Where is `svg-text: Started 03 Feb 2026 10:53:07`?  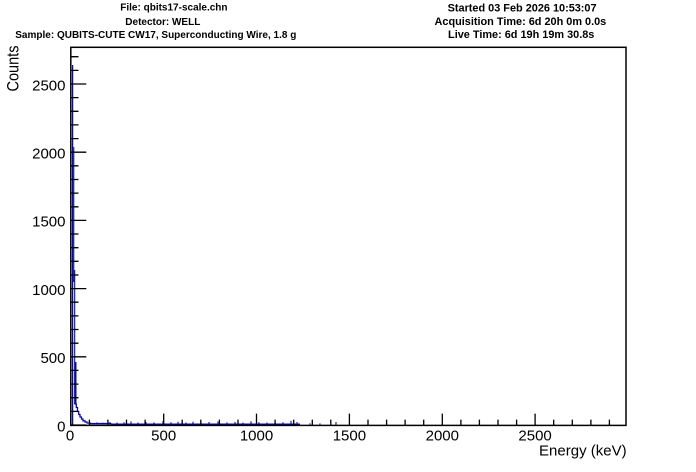
svg-text: Started 03 Feb 2026 10:53:07 is located at coordinates (522, 9).